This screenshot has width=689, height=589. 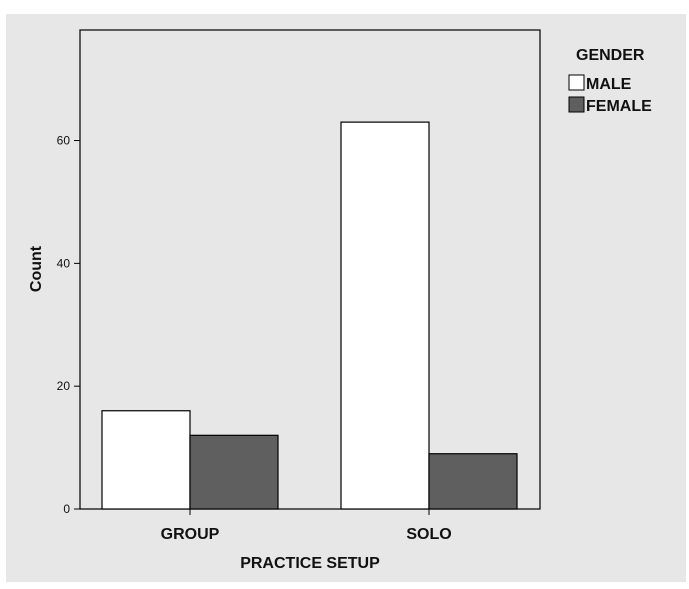 What do you see at coordinates (234, 472) in the screenshot?
I see `bar-female-group` at bounding box center [234, 472].